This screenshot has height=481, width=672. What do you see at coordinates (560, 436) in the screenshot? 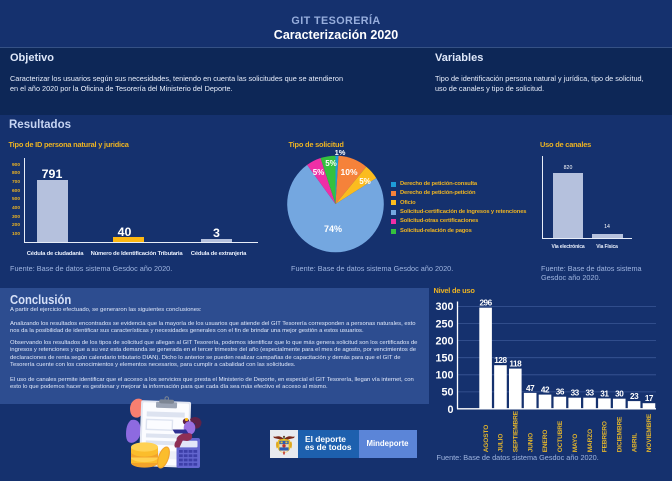
I see `svg-text: OCTUBRE` at bounding box center [560, 436].